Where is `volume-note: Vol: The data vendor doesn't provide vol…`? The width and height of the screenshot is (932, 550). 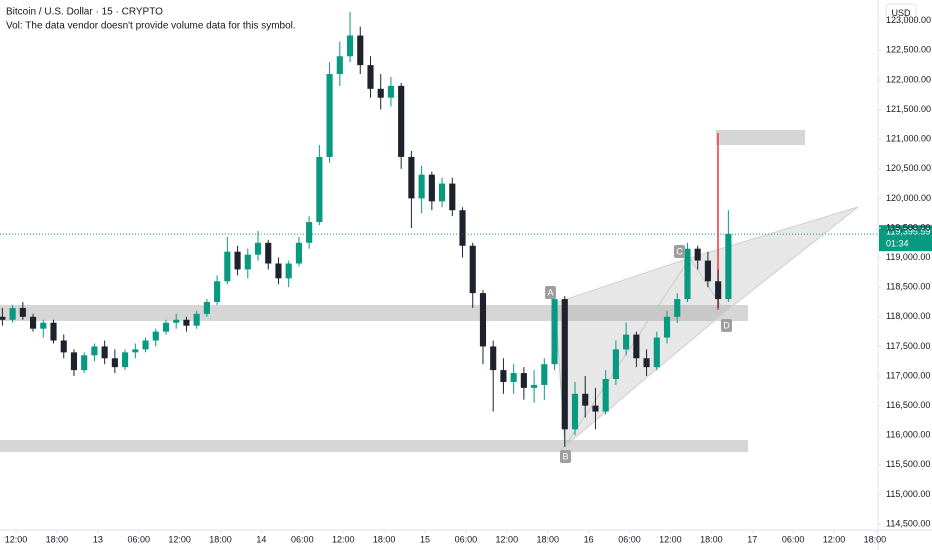
volume-note: Vol: The data vendor doesn't provide vol… is located at coordinates (151, 26).